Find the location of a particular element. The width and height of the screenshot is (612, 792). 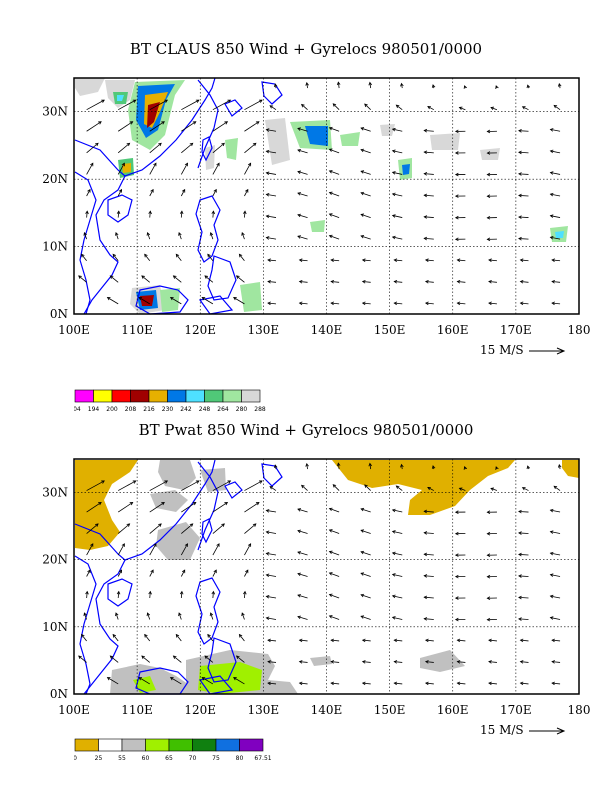

x-tick-label: 160E is located at coordinates (453, 330).